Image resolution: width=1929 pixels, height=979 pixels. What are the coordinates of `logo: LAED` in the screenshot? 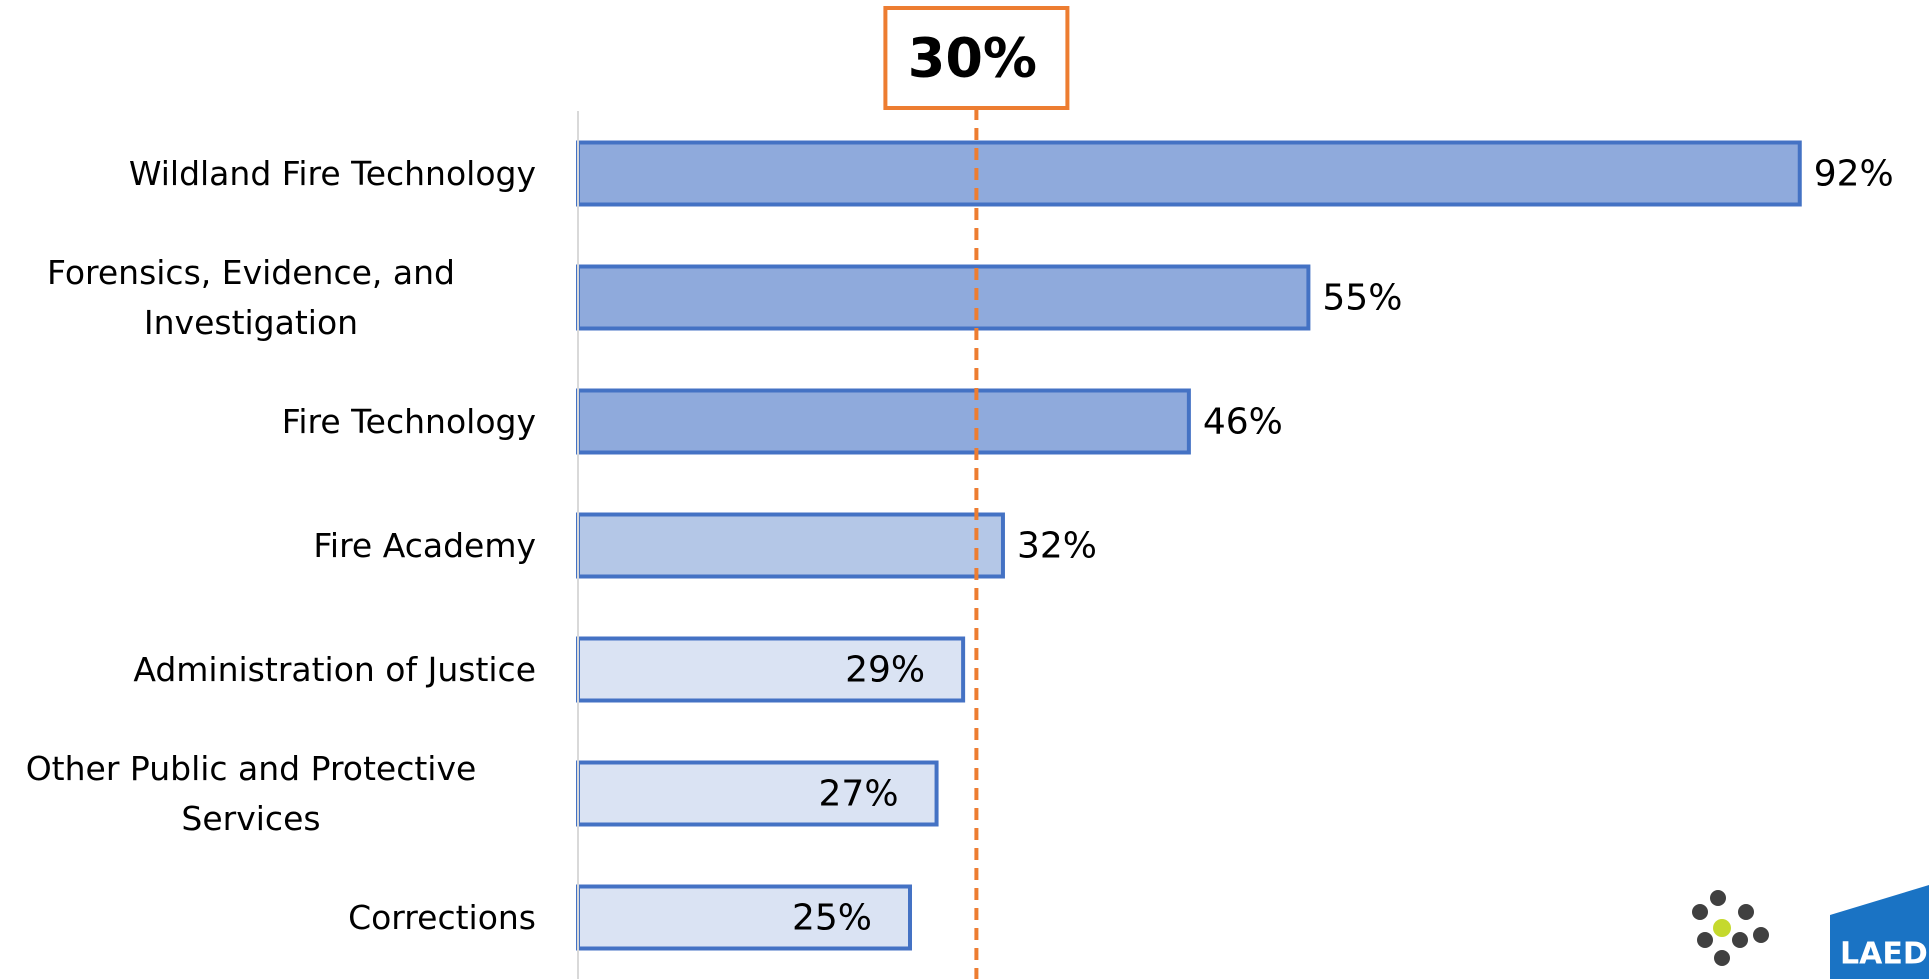 It's located at (1810, 932).